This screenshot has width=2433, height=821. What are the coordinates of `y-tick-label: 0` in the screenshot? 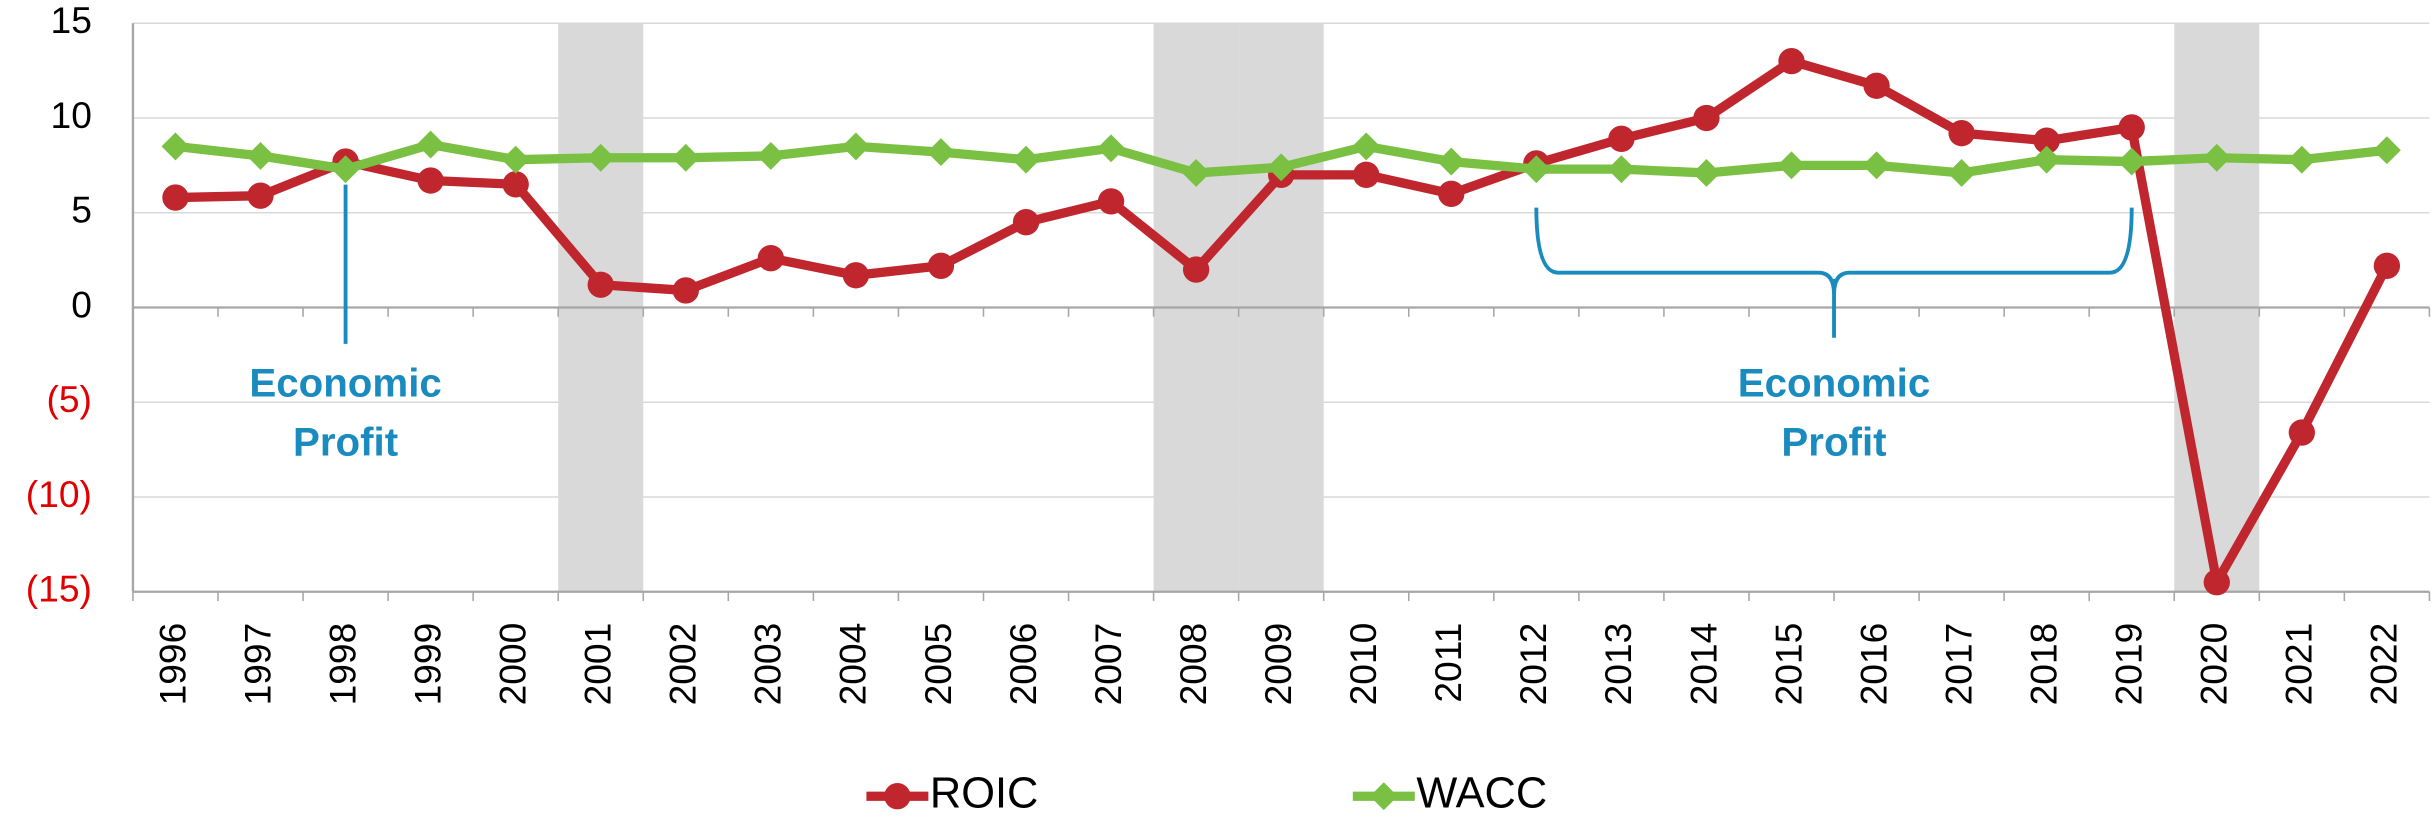 It's located at (81, 304).